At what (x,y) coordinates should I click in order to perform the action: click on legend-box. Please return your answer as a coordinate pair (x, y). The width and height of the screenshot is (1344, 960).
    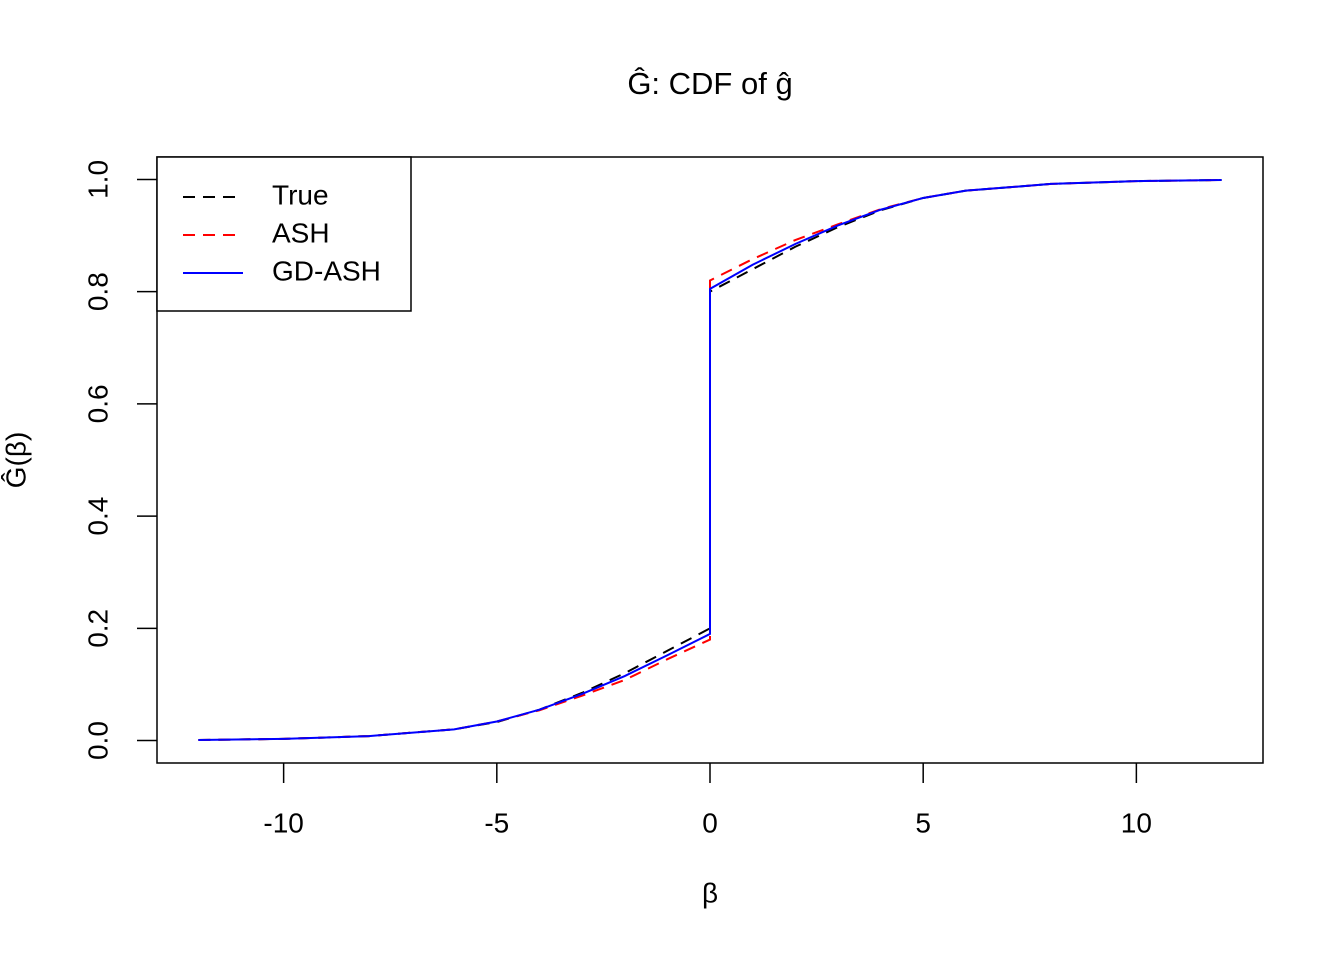
    Looking at the image, I should click on (284, 234).